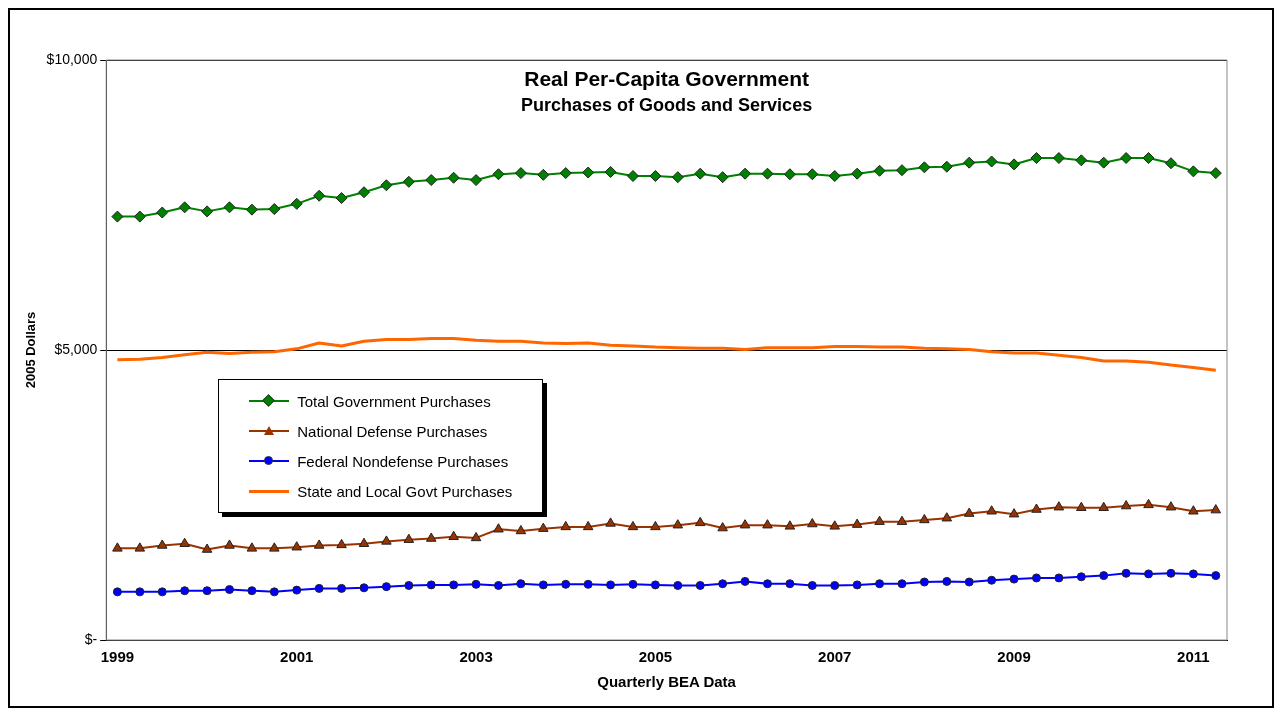 Image resolution: width=1284 pixels, height=720 pixels. Describe the element at coordinates (91, 638) in the screenshot. I see `y-tick-label: $-` at that location.